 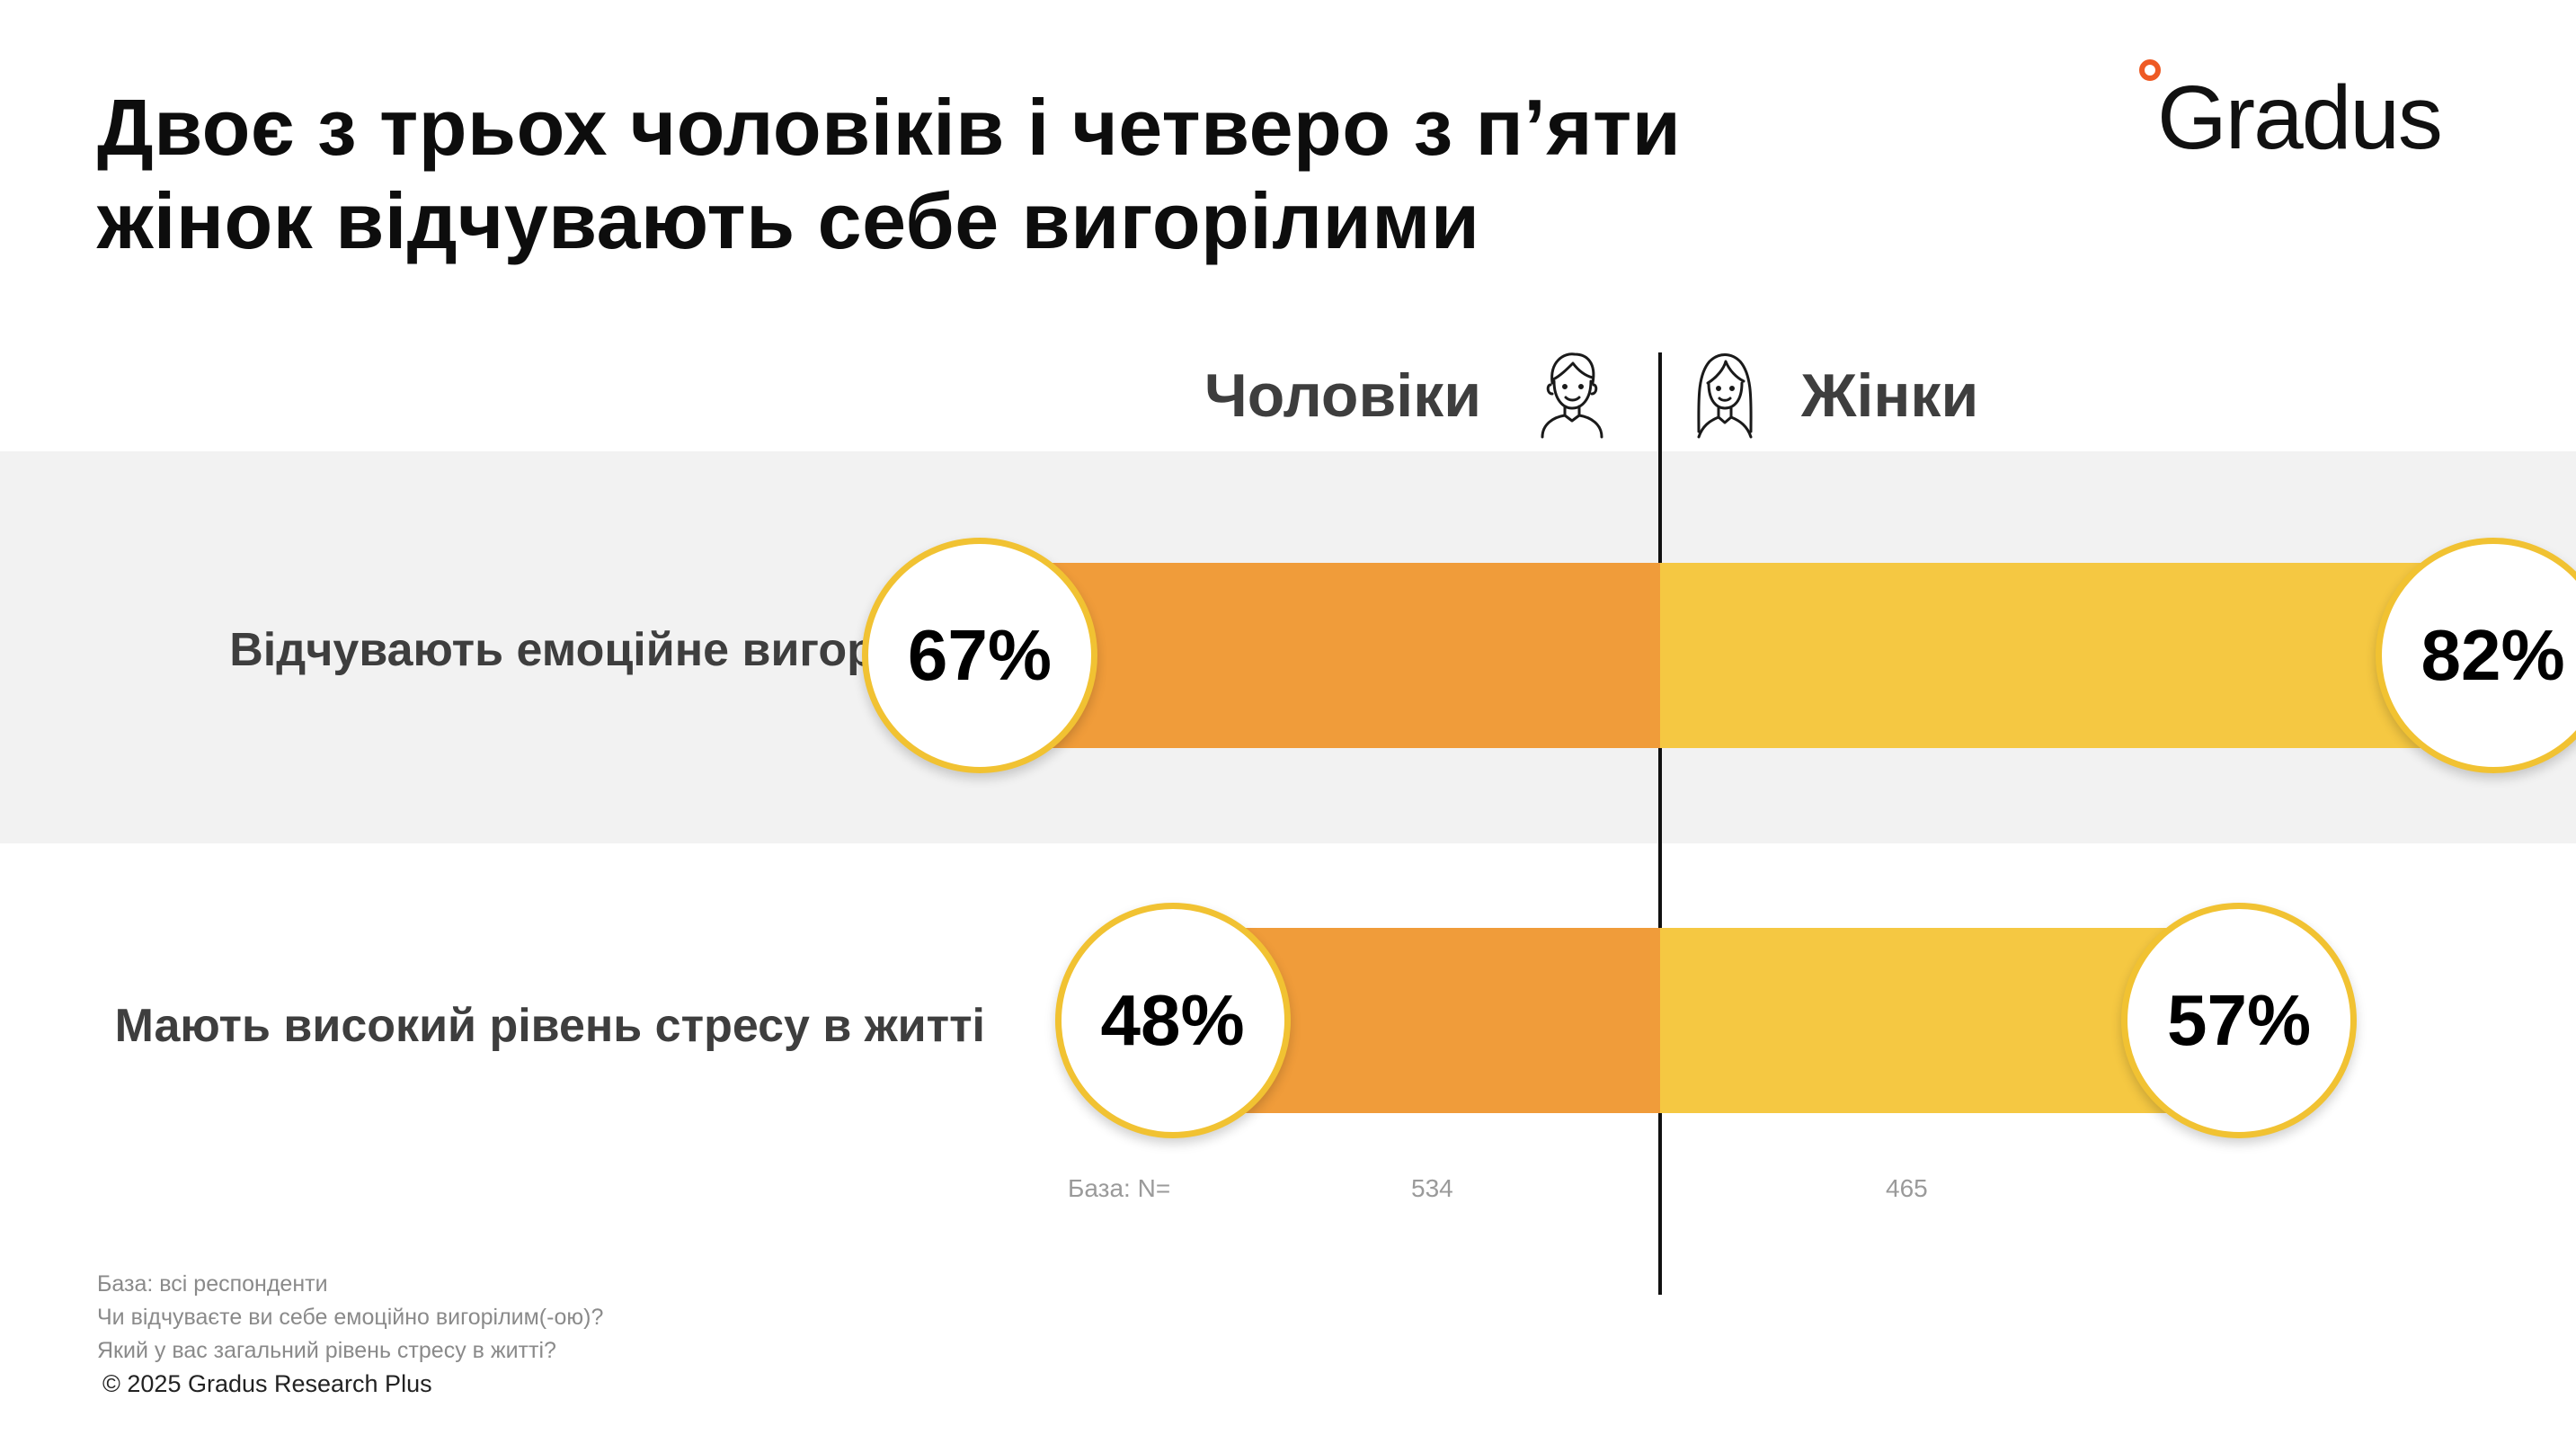 What do you see at coordinates (1342, 396) in the screenshot?
I see `column-label-men: Чоловіки` at bounding box center [1342, 396].